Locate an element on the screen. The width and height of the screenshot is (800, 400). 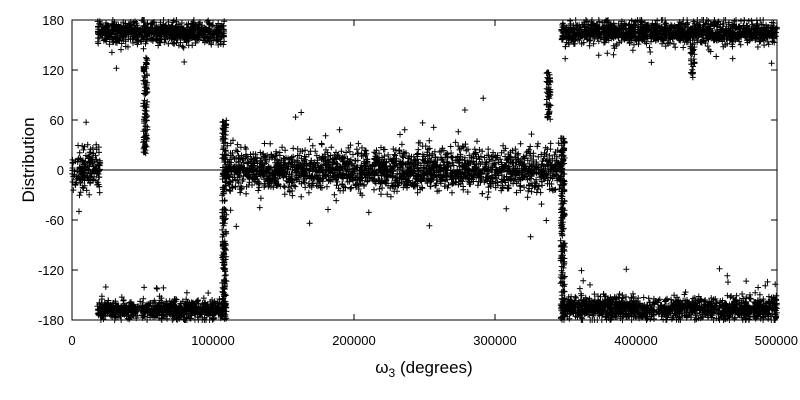
y-tick-label: 60 is located at coordinates (57, 120).